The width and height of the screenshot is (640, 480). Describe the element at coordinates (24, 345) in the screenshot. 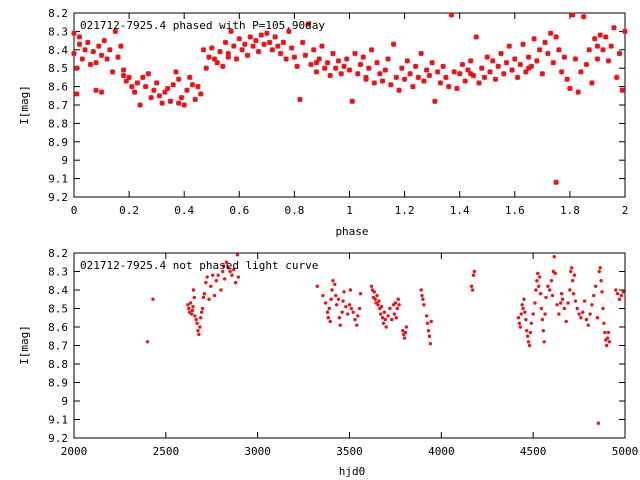

I see `unphased-y-axis-label: I[mag]` at that location.